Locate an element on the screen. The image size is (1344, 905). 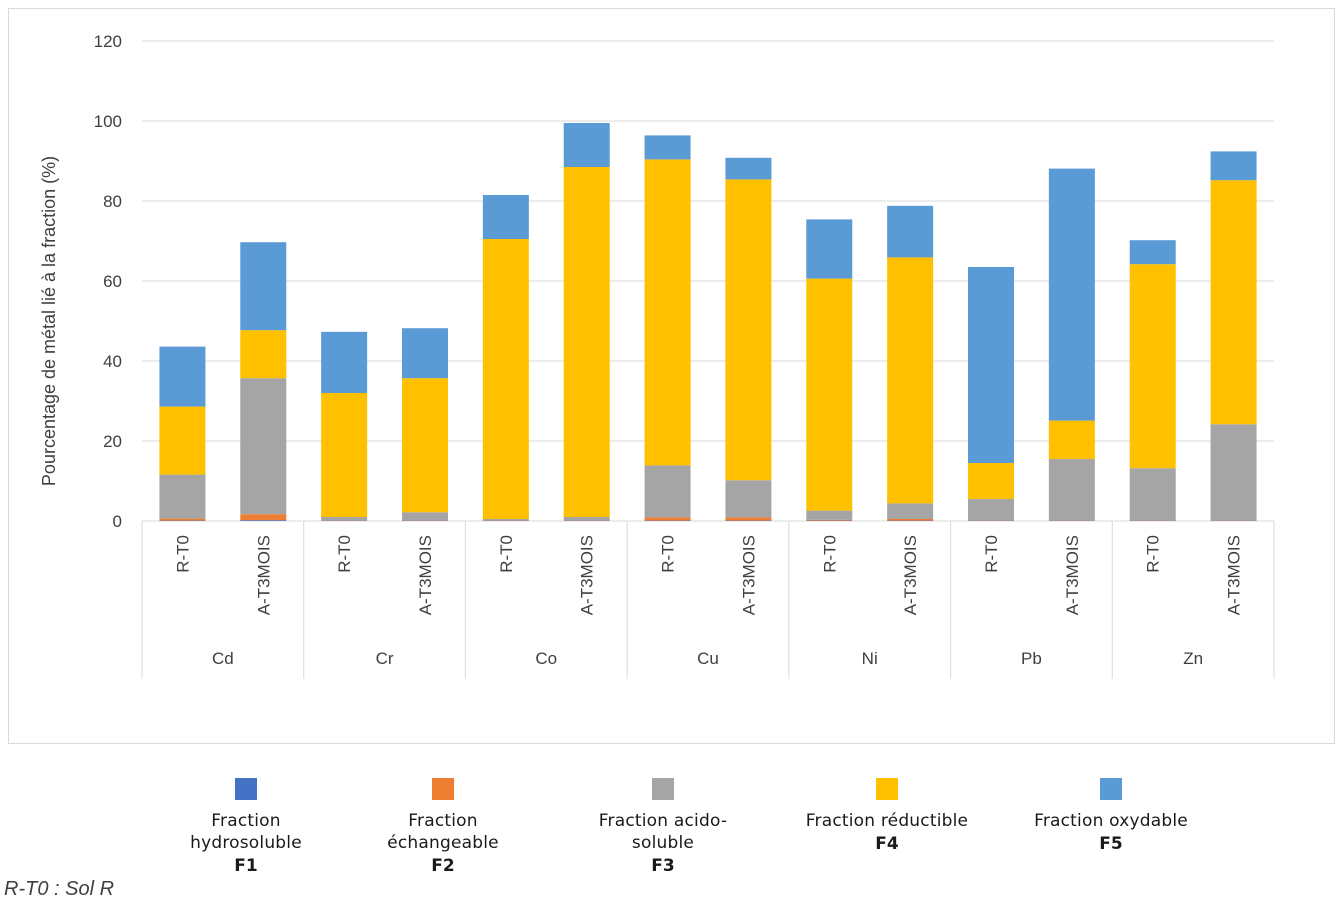
y-tick-label: 60 is located at coordinates (112, 281).